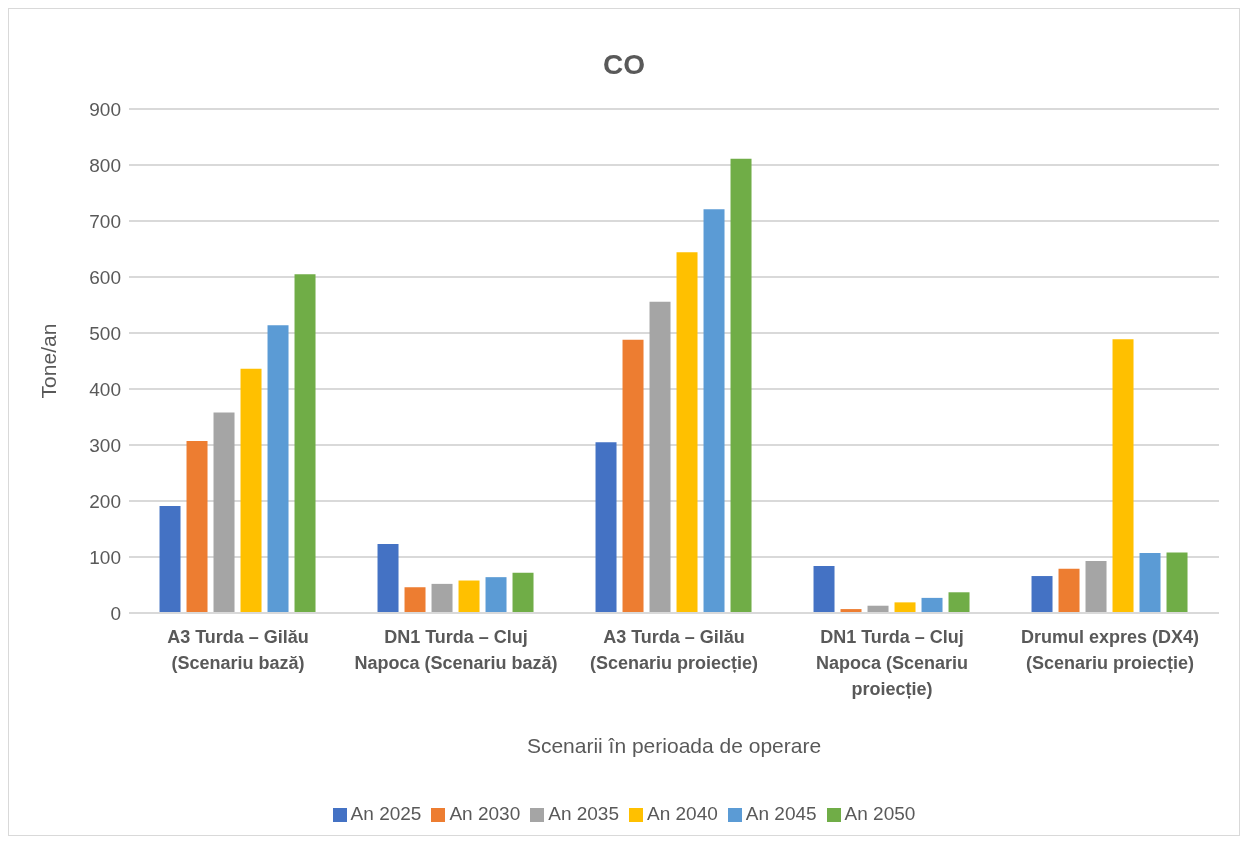  I want to click on y-tick-label: 300, so click(105, 445).